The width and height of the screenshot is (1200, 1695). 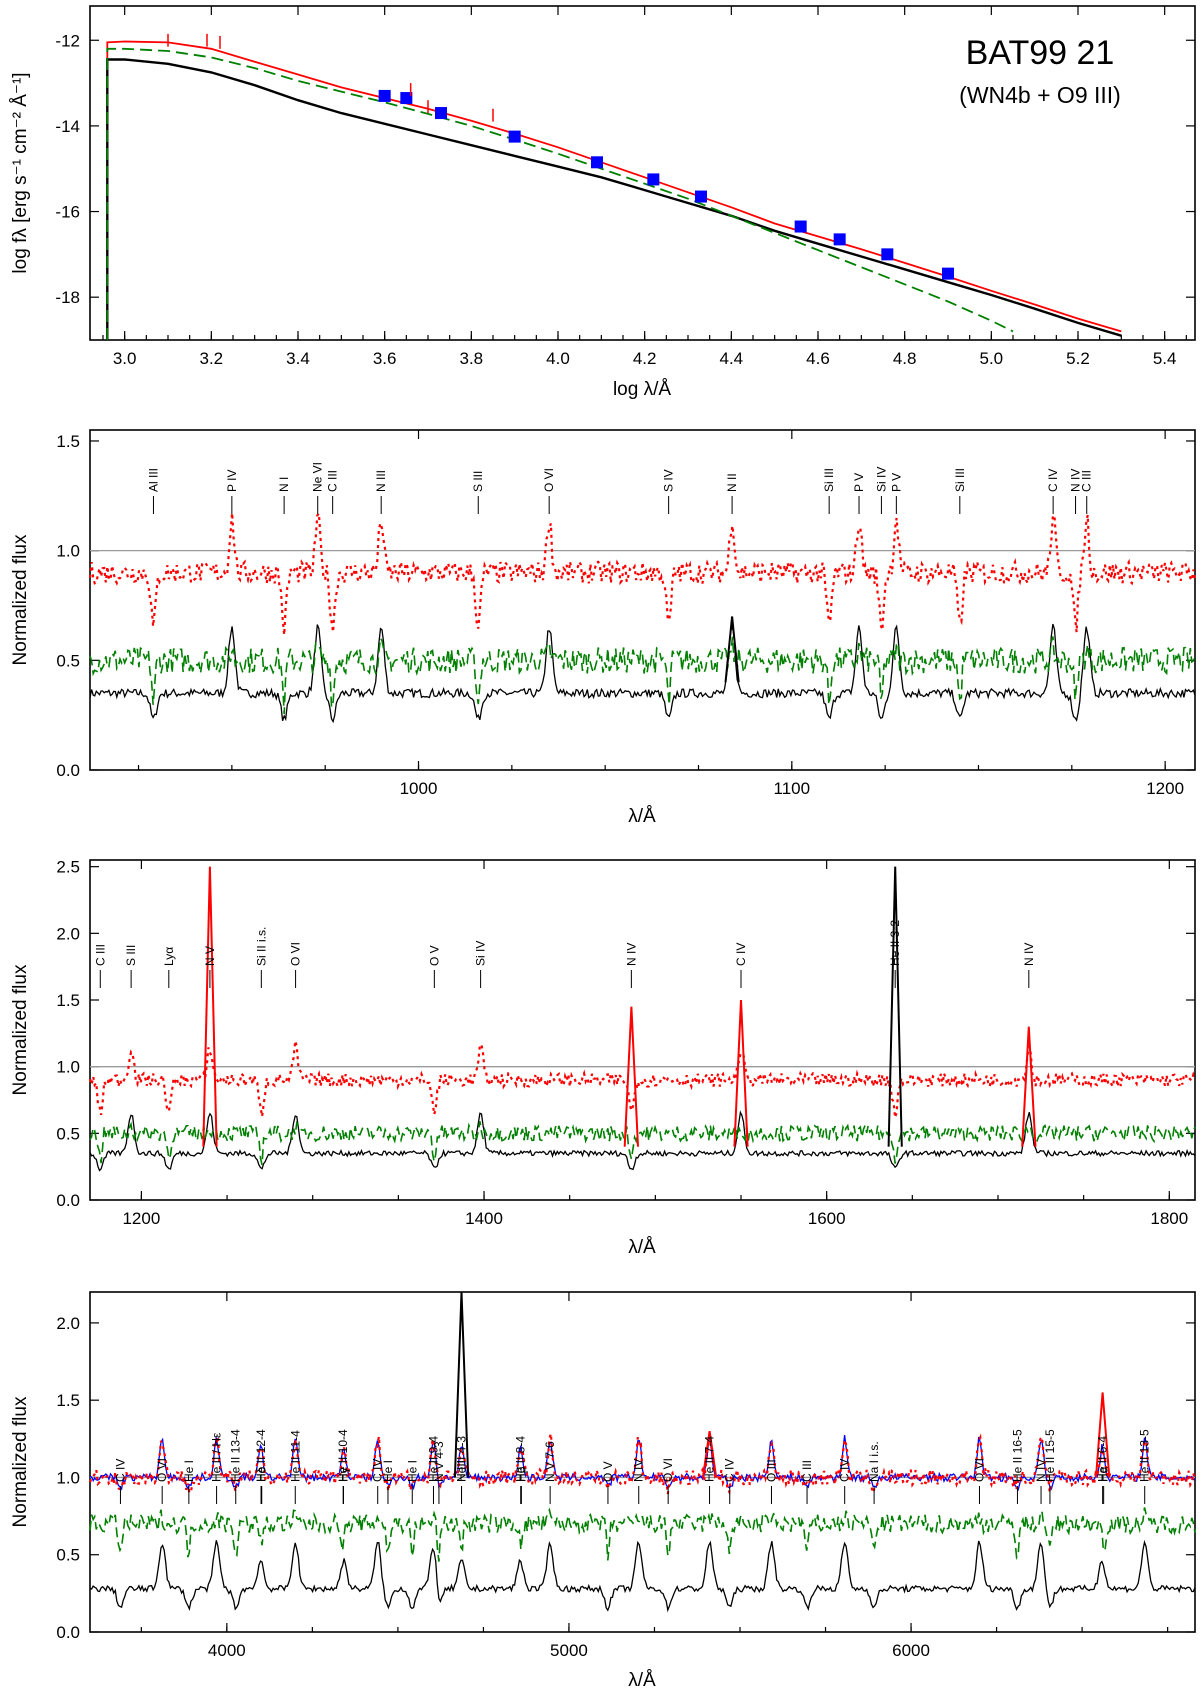 What do you see at coordinates (1040, 53) in the screenshot?
I see `sed-title: BAT99 21` at bounding box center [1040, 53].